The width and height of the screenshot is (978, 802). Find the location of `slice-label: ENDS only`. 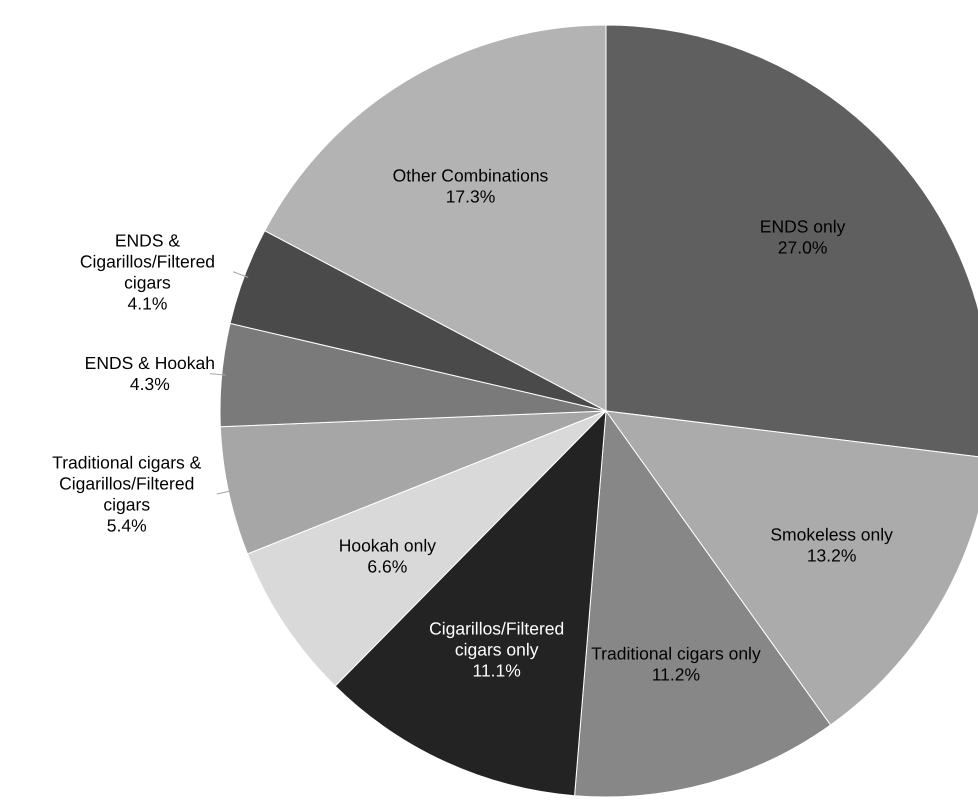

slice-label: ENDS only is located at coordinates (803, 226).